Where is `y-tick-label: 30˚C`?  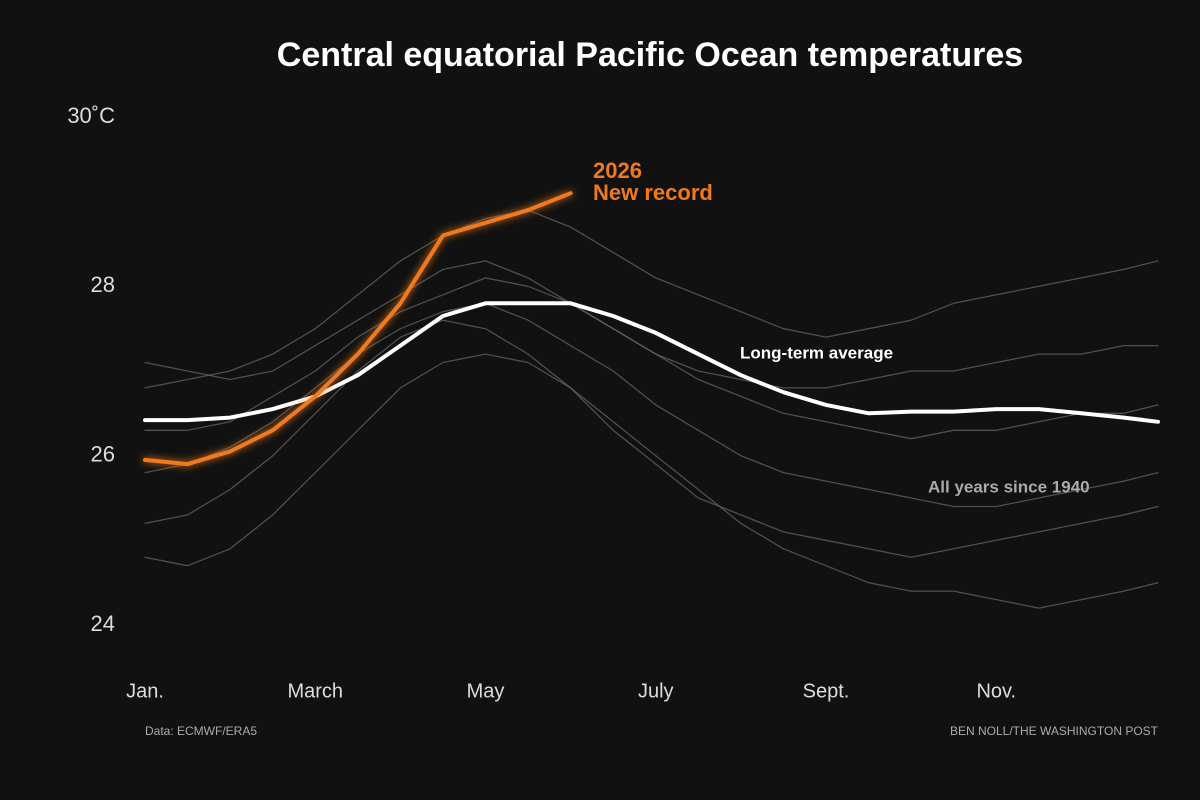 y-tick-label: 30˚C is located at coordinates (91, 115).